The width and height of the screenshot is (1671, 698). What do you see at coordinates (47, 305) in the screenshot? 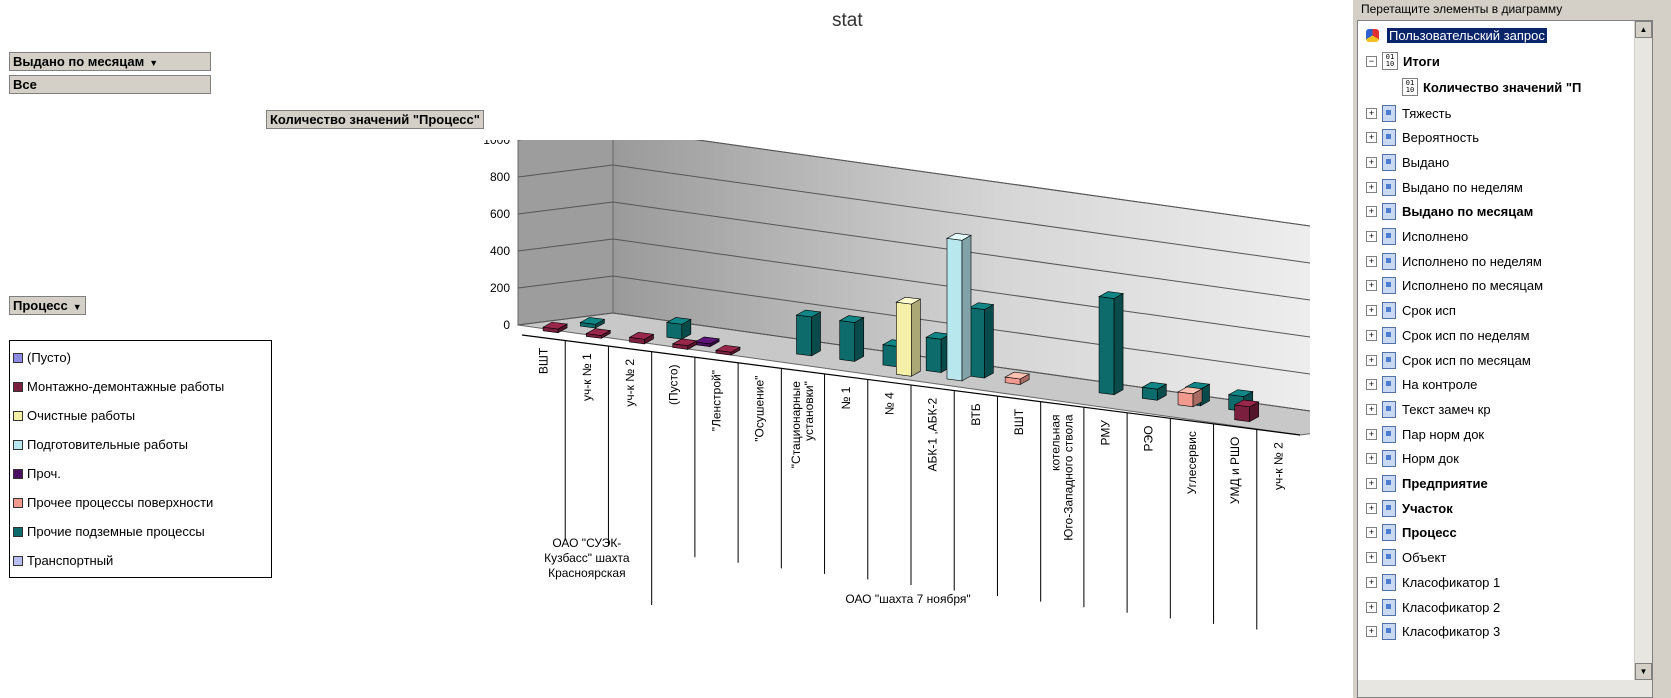
I see `series-field-button: Процесс ▼` at bounding box center [47, 305].